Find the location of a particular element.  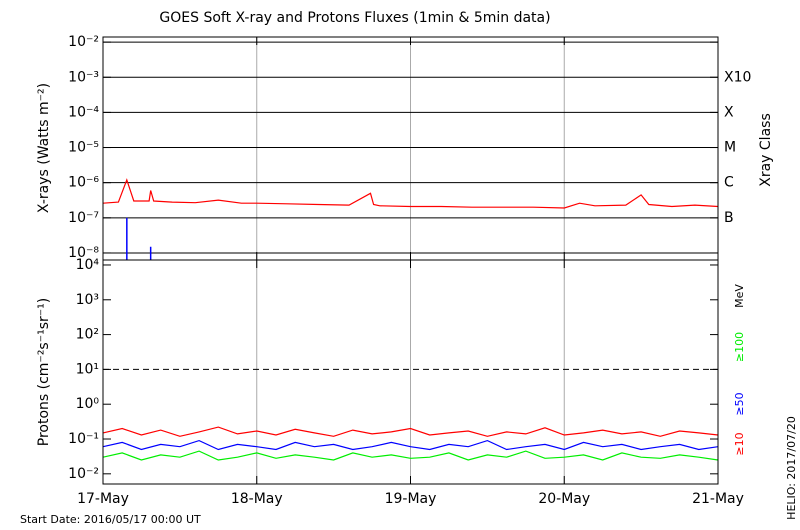

x-tick-label: 21-May is located at coordinates (718, 499).